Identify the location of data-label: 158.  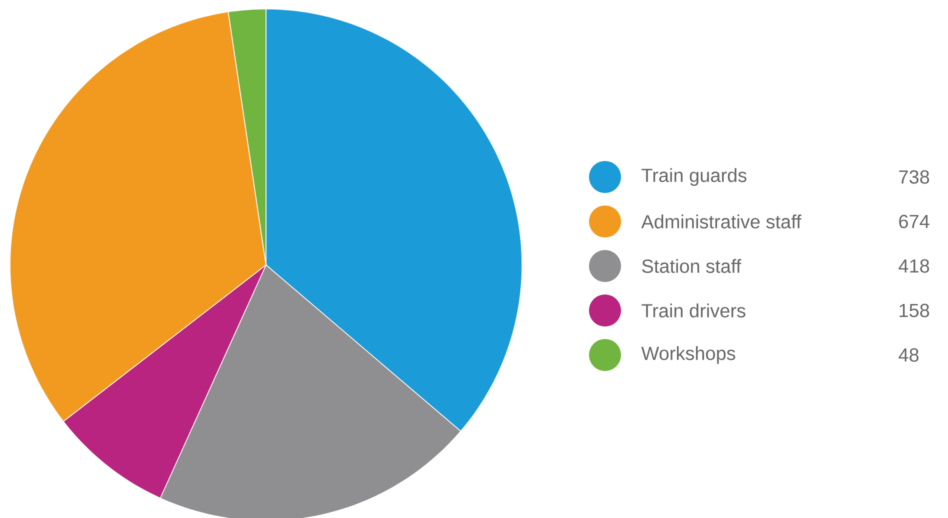
(915, 311).